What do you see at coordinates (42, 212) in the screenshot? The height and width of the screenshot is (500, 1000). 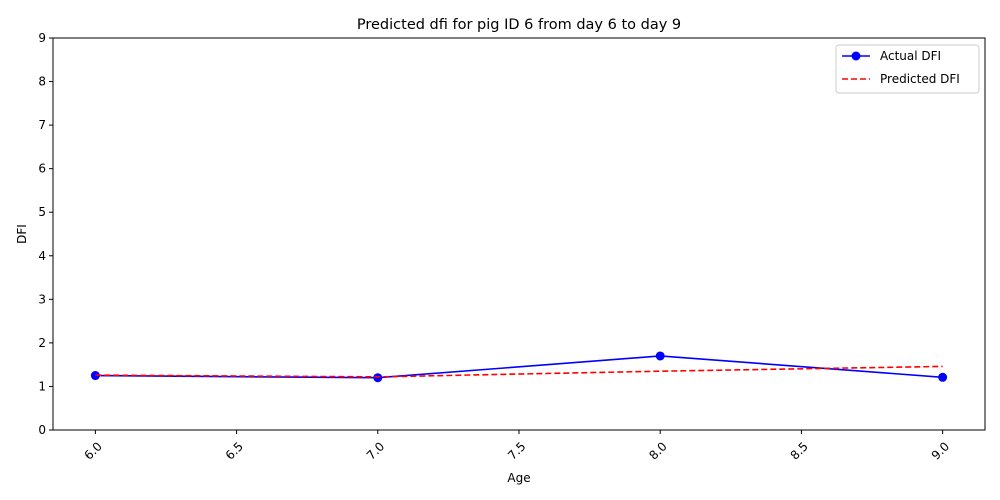 I see `y-tick-label: 5` at bounding box center [42, 212].